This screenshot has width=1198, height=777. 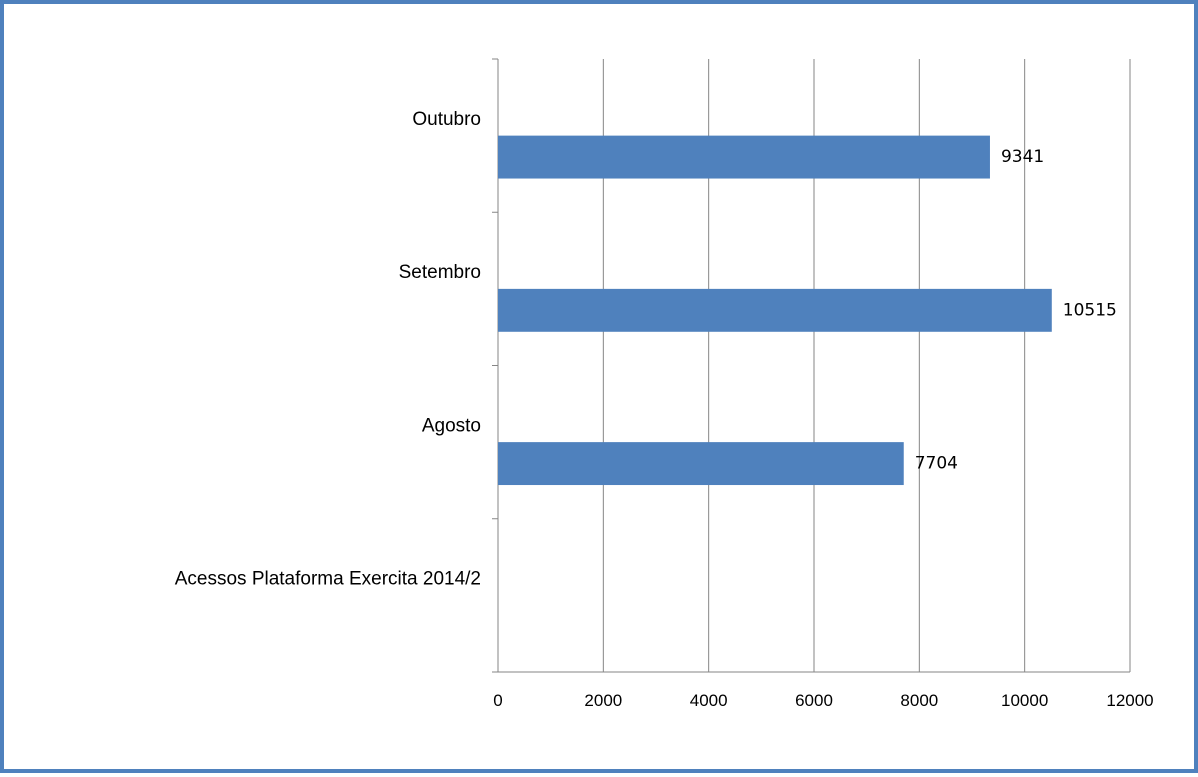 I want to click on bar-setembro, so click(x=775, y=310).